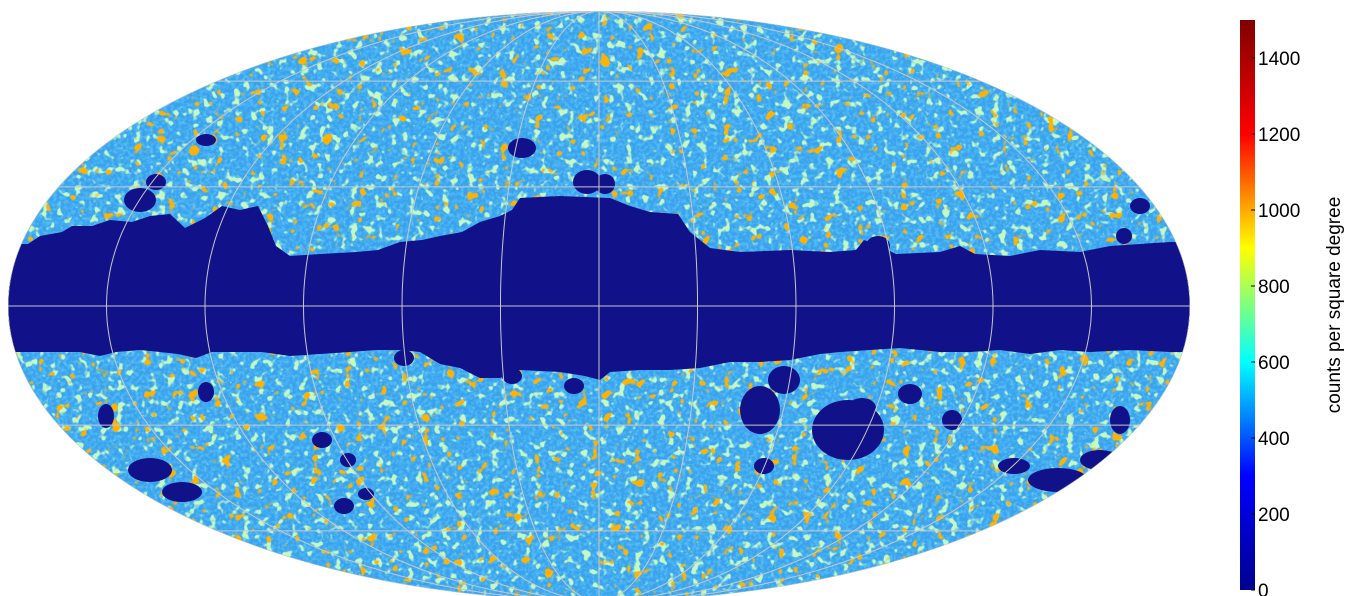  I want to click on colorbar-tick-label: 200, so click(1274, 515).